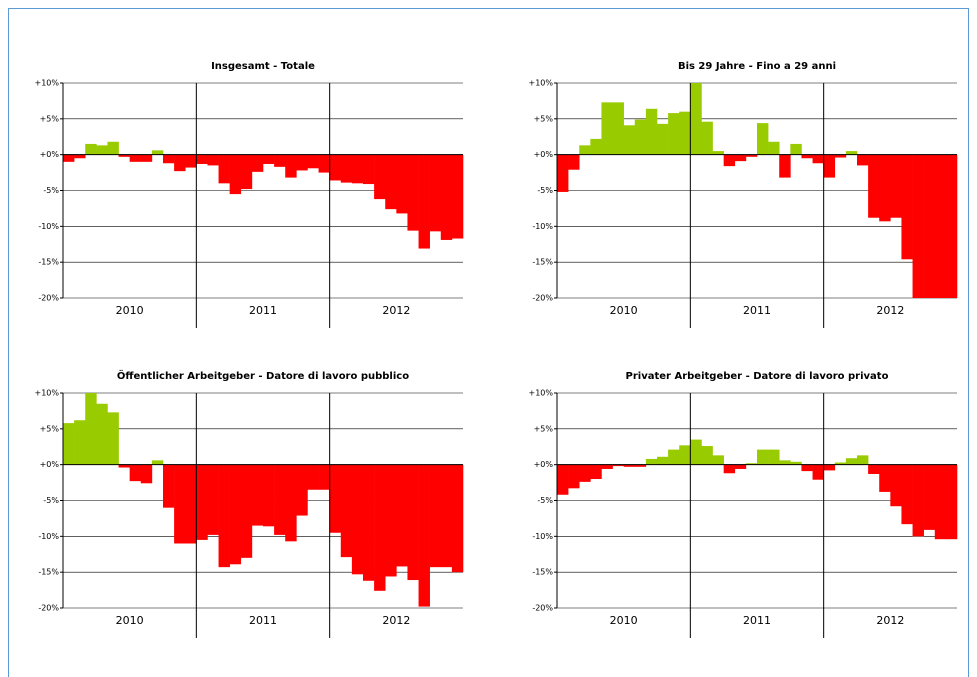 The image size is (977, 677). I want to click on y-tick-label: +10%, so click(541, 393).